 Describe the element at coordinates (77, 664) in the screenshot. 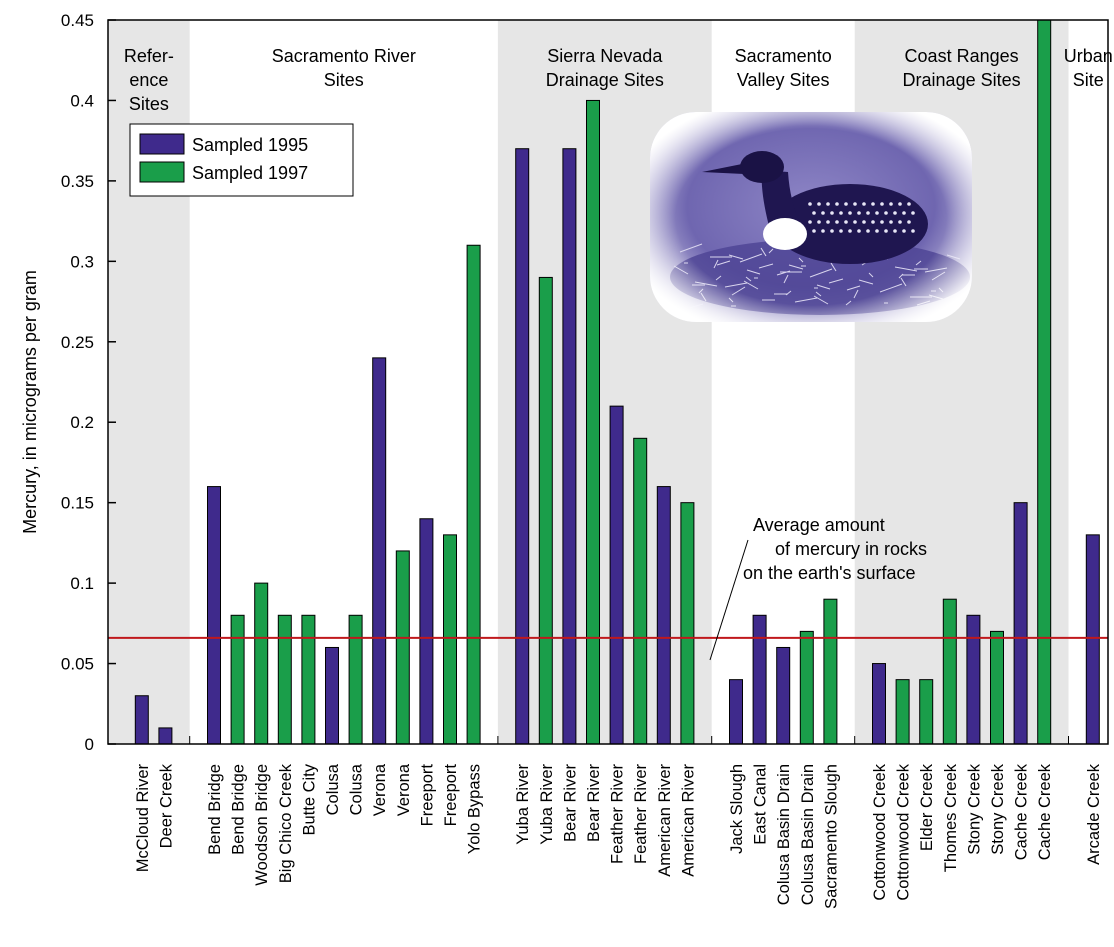

I see `y-tick-label: 0.05` at that location.